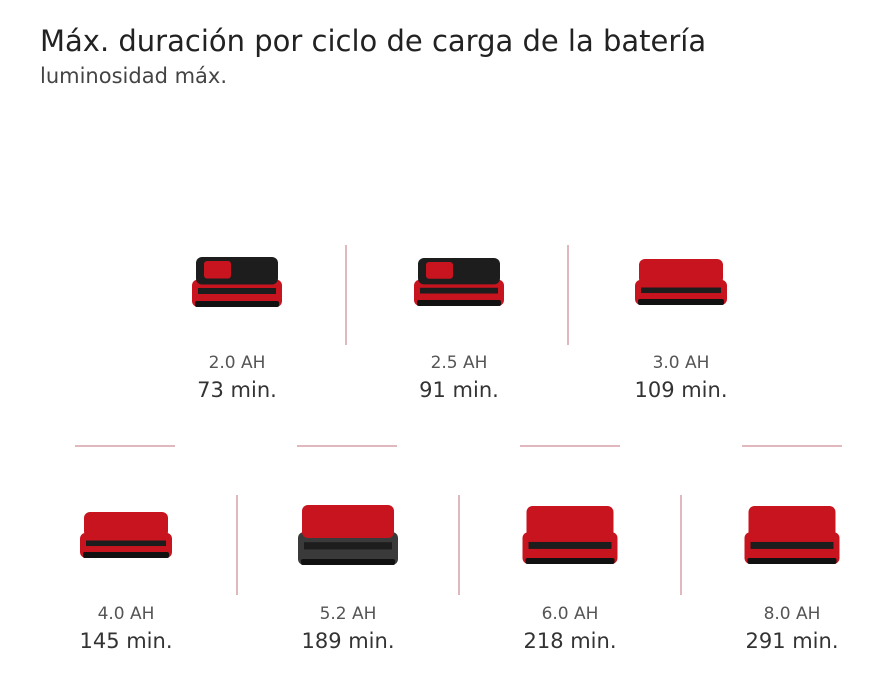  Describe the element at coordinates (126, 614) in the screenshot. I see `capacity-label: 4.0 AH` at that location.